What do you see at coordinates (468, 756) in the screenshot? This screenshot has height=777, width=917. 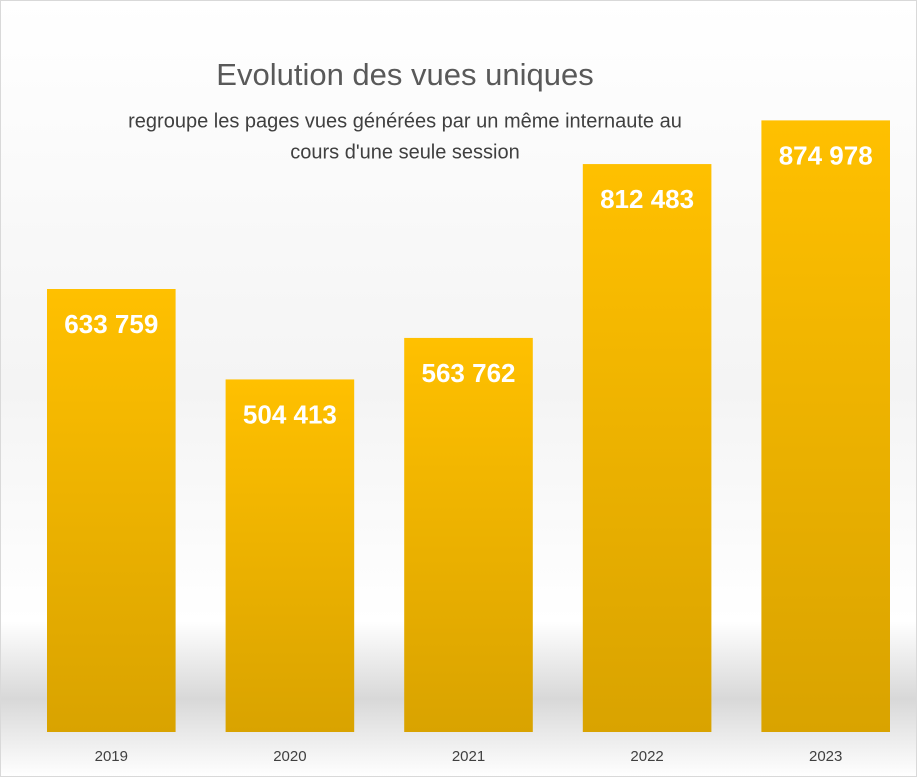 I see `x-tick-label: 2021` at bounding box center [468, 756].